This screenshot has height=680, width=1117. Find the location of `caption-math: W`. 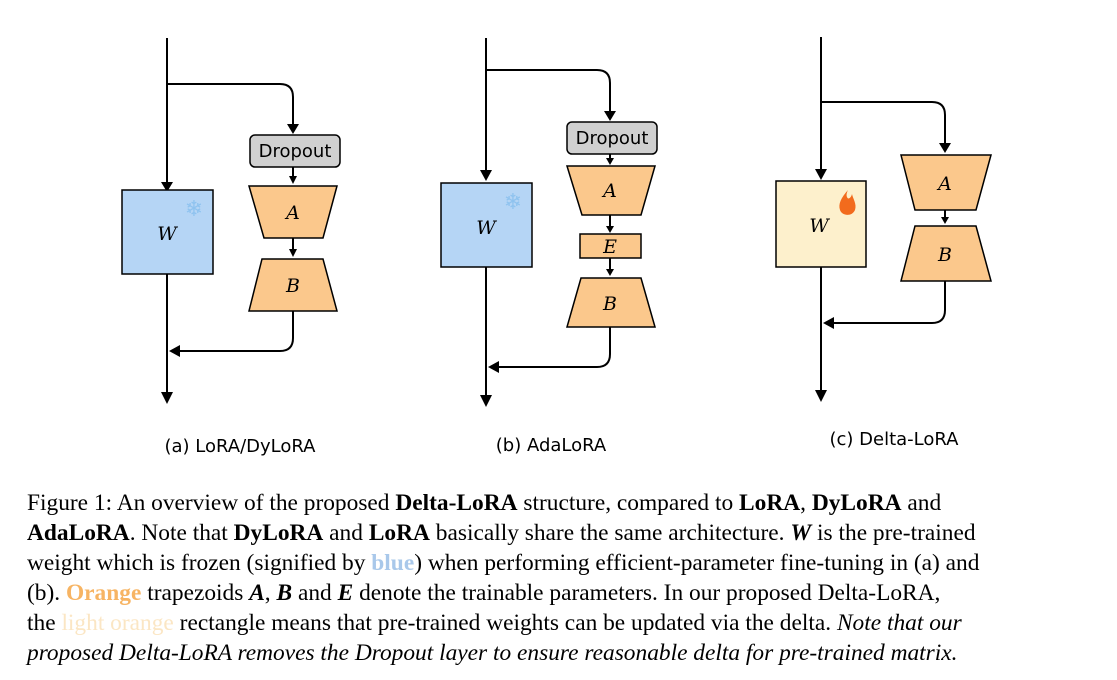

caption-math: W is located at coordinates (801, 533).